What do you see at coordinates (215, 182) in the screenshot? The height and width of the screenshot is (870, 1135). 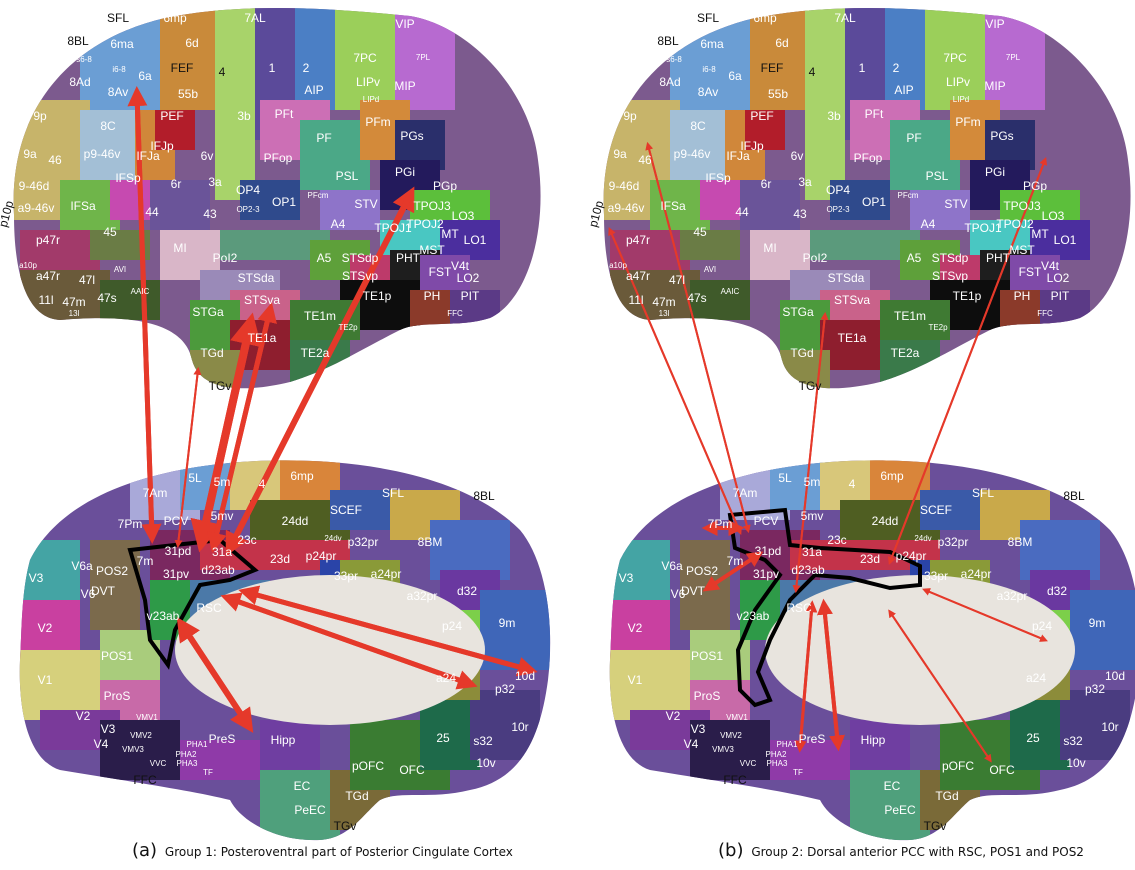 I see `region-label-3a-a: 3a` at bounding box center [215, 182].